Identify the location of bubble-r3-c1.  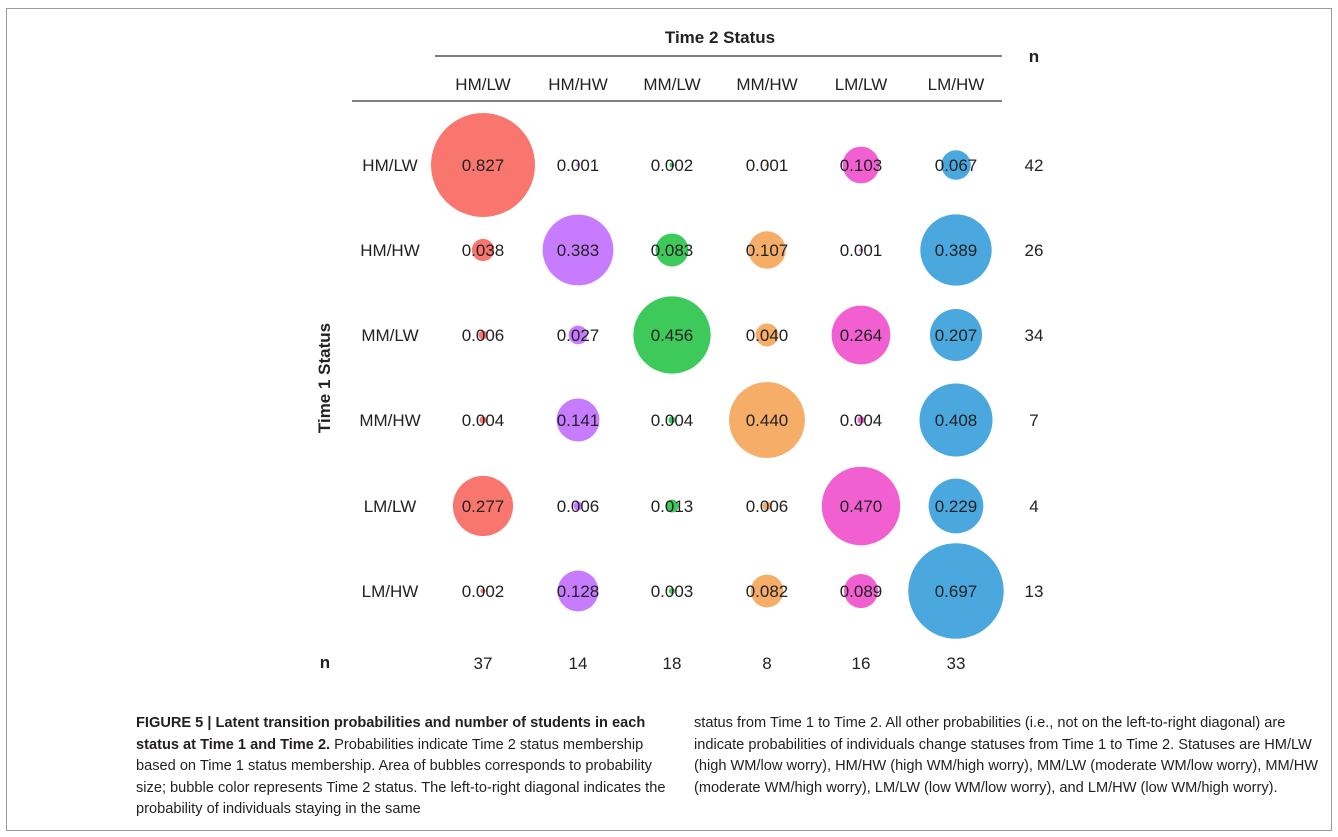
(578, 420).